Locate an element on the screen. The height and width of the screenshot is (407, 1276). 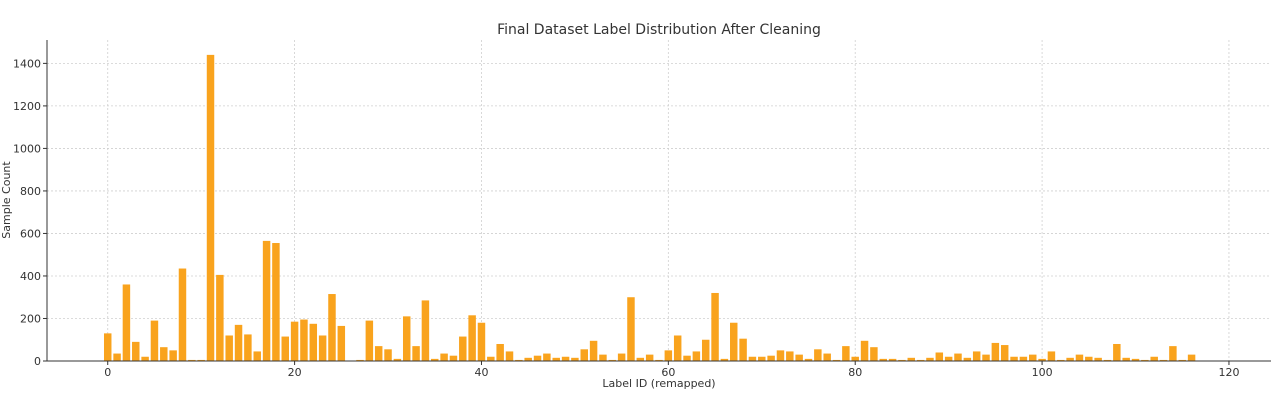
y-tick-label: 1000 is located at coordinates (27, 148).